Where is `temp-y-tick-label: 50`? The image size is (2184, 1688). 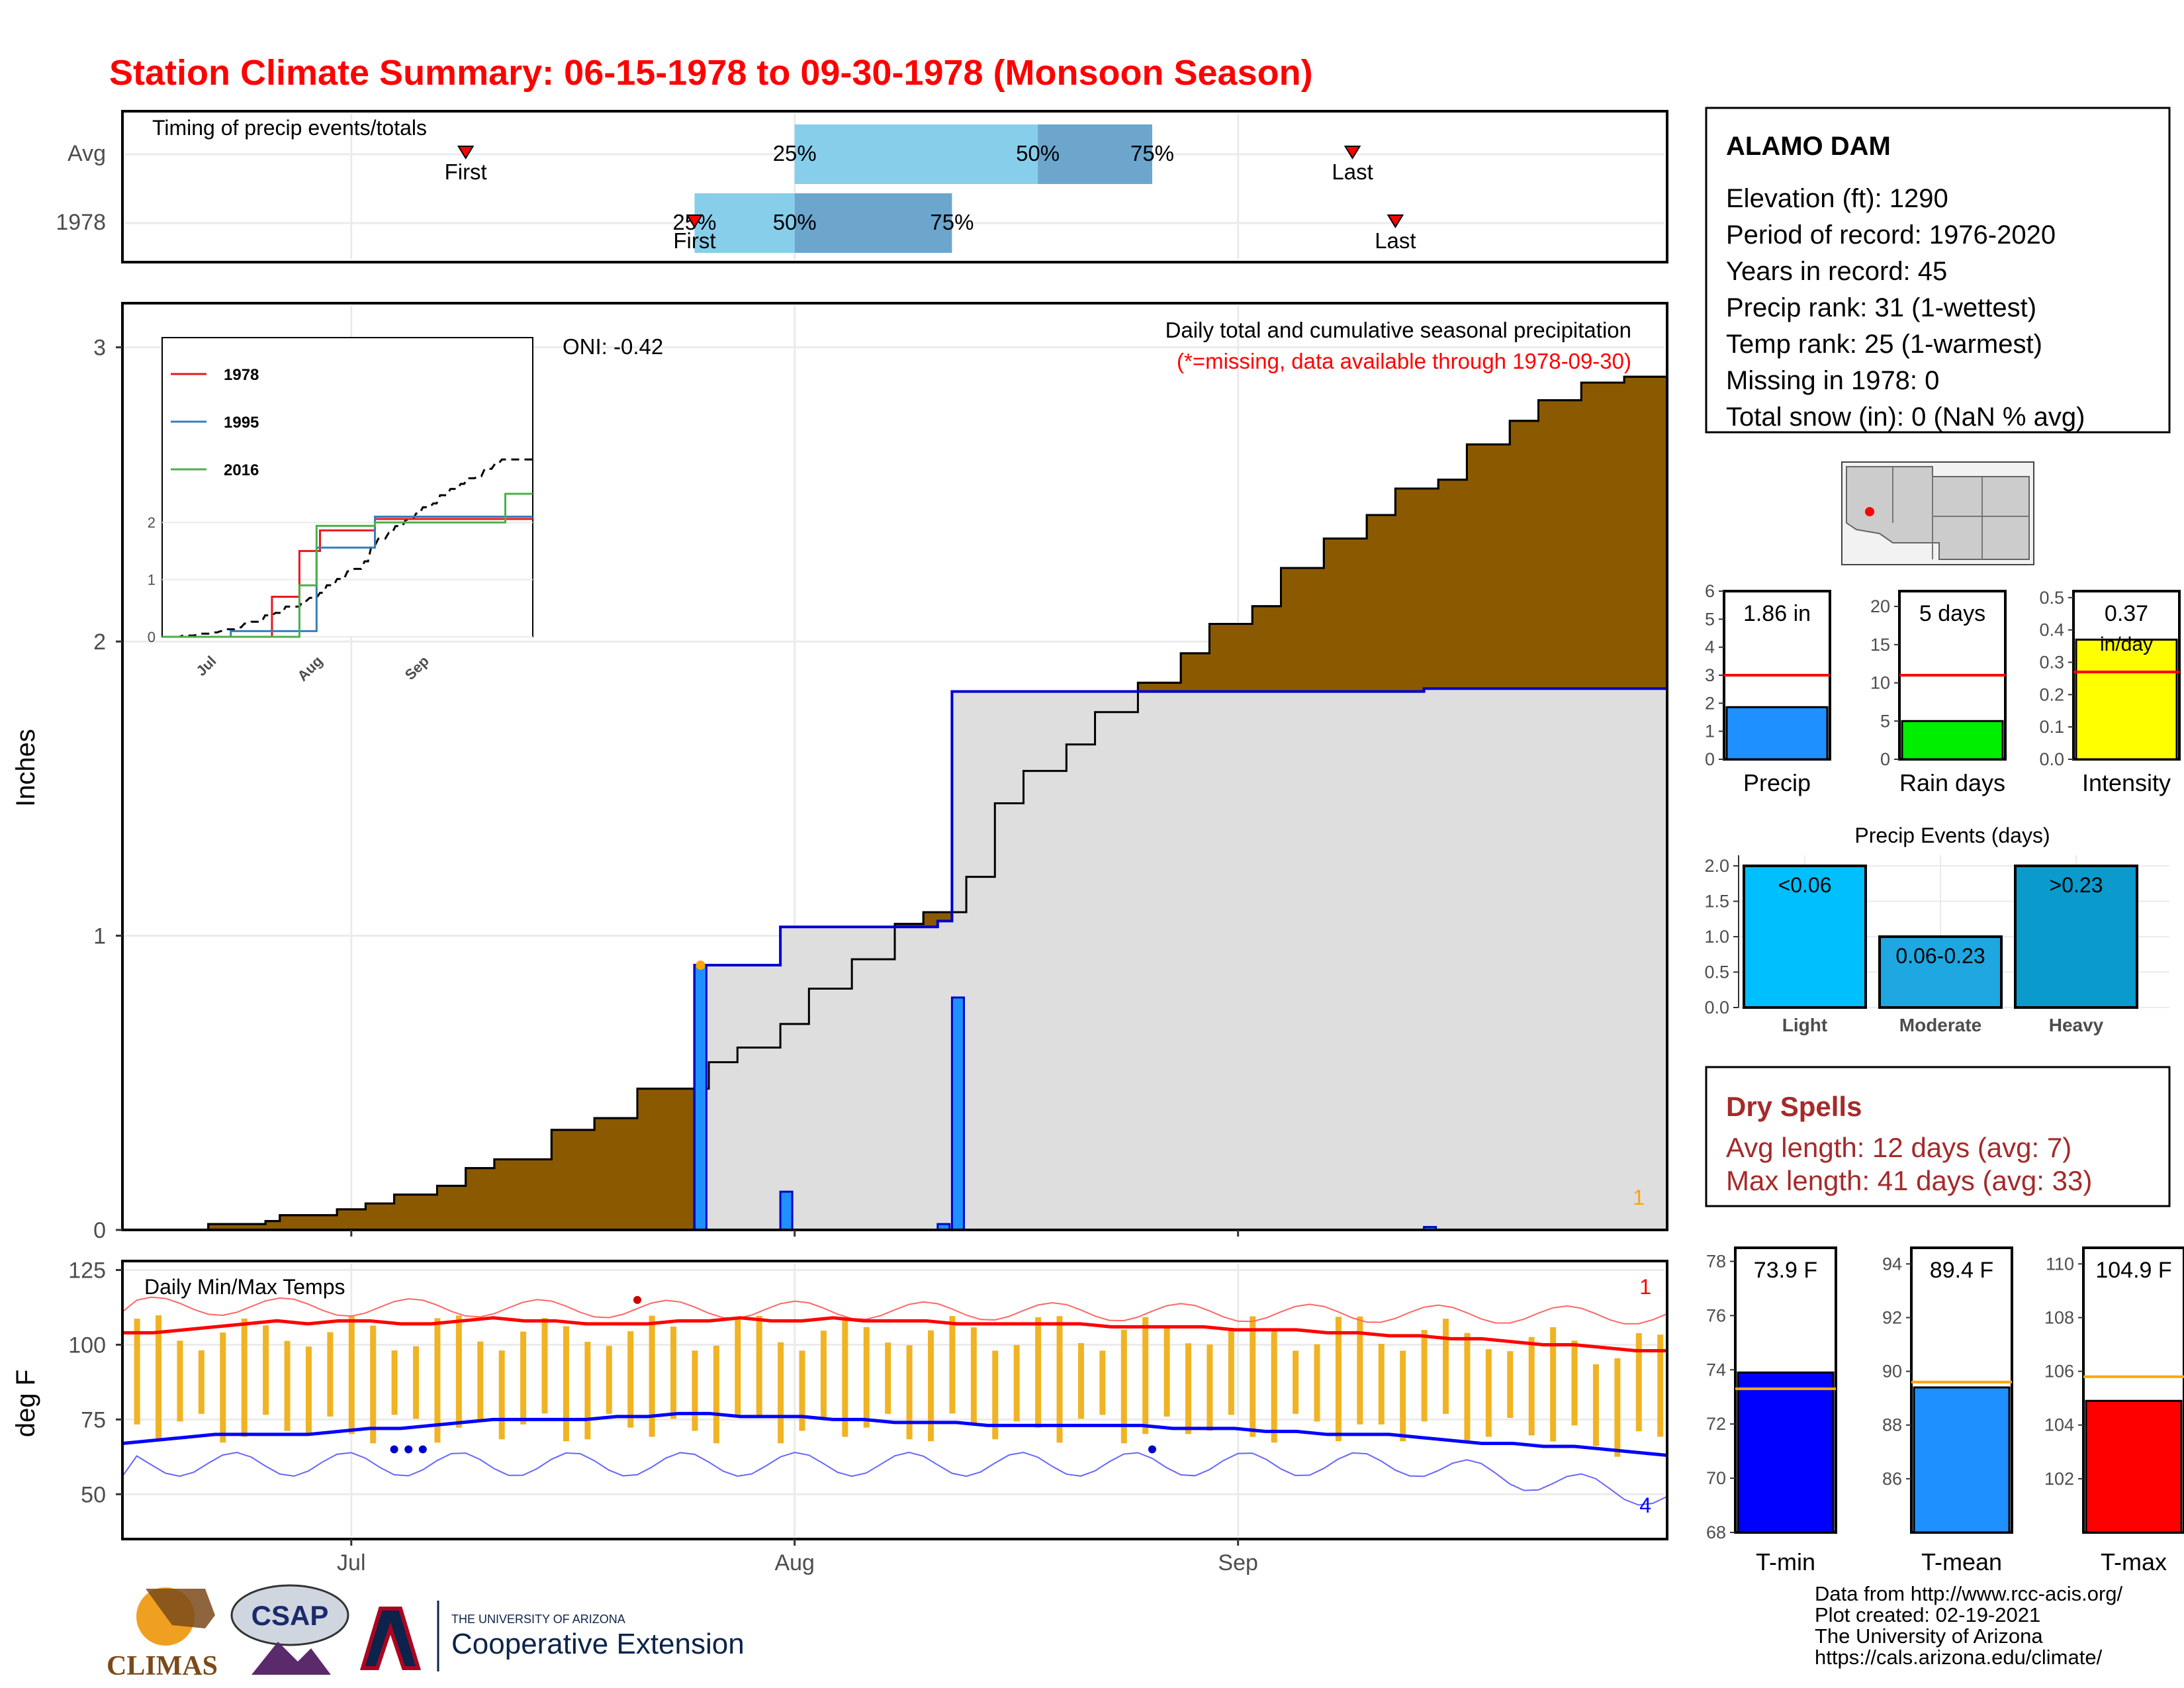 temp-y-tick-label: 50 is located at coordinates (93, 1495).